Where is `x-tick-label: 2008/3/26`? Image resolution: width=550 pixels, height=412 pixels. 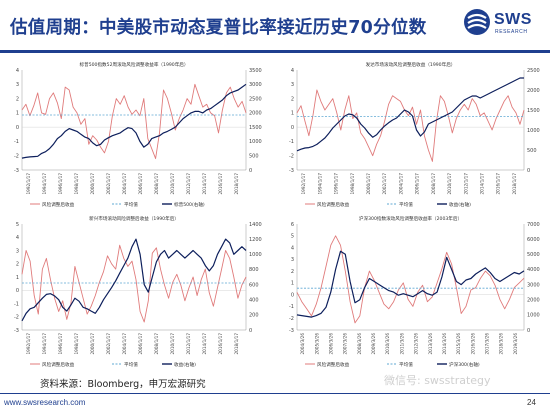 x-tick-label: 2008/3/26 is located at coordinates (359, 344).